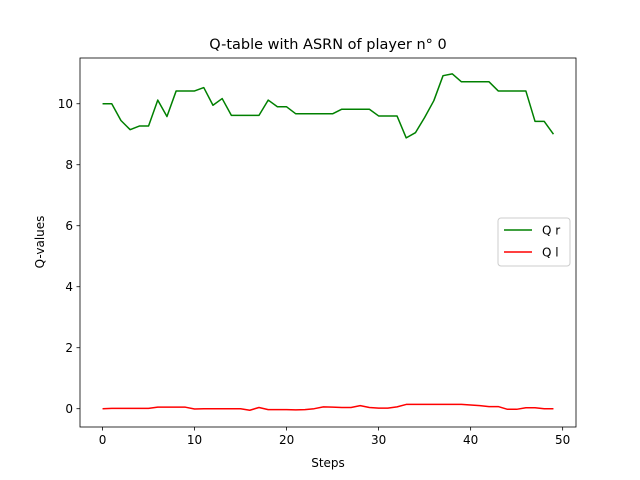 The height and width of the screenshot is (480, 640). What do you see at coordinates (470, 440) in the screenshot?
I see `x-tick-label: 40` at bounding box center [470, 440].